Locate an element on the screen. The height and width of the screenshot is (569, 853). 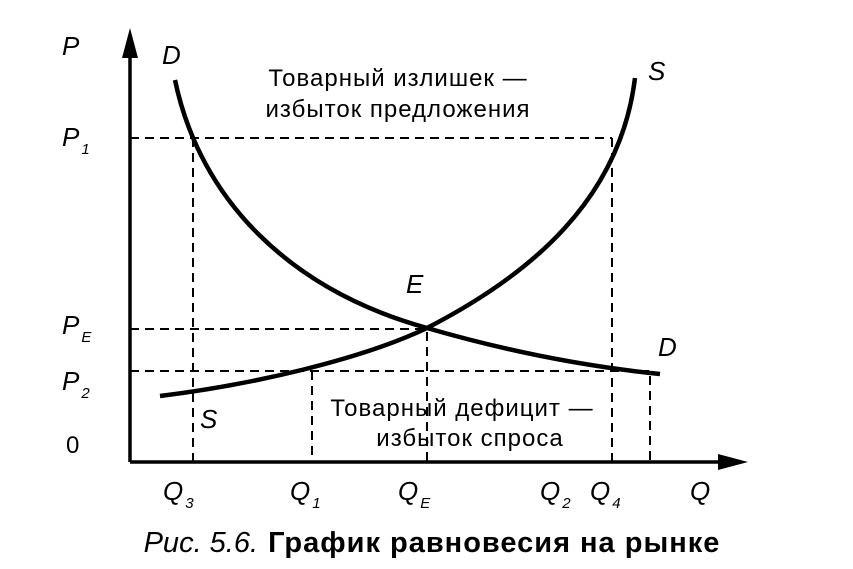
caption: Рис. 5.6. График равновесия на рынке is located at coordinates (432, 543).